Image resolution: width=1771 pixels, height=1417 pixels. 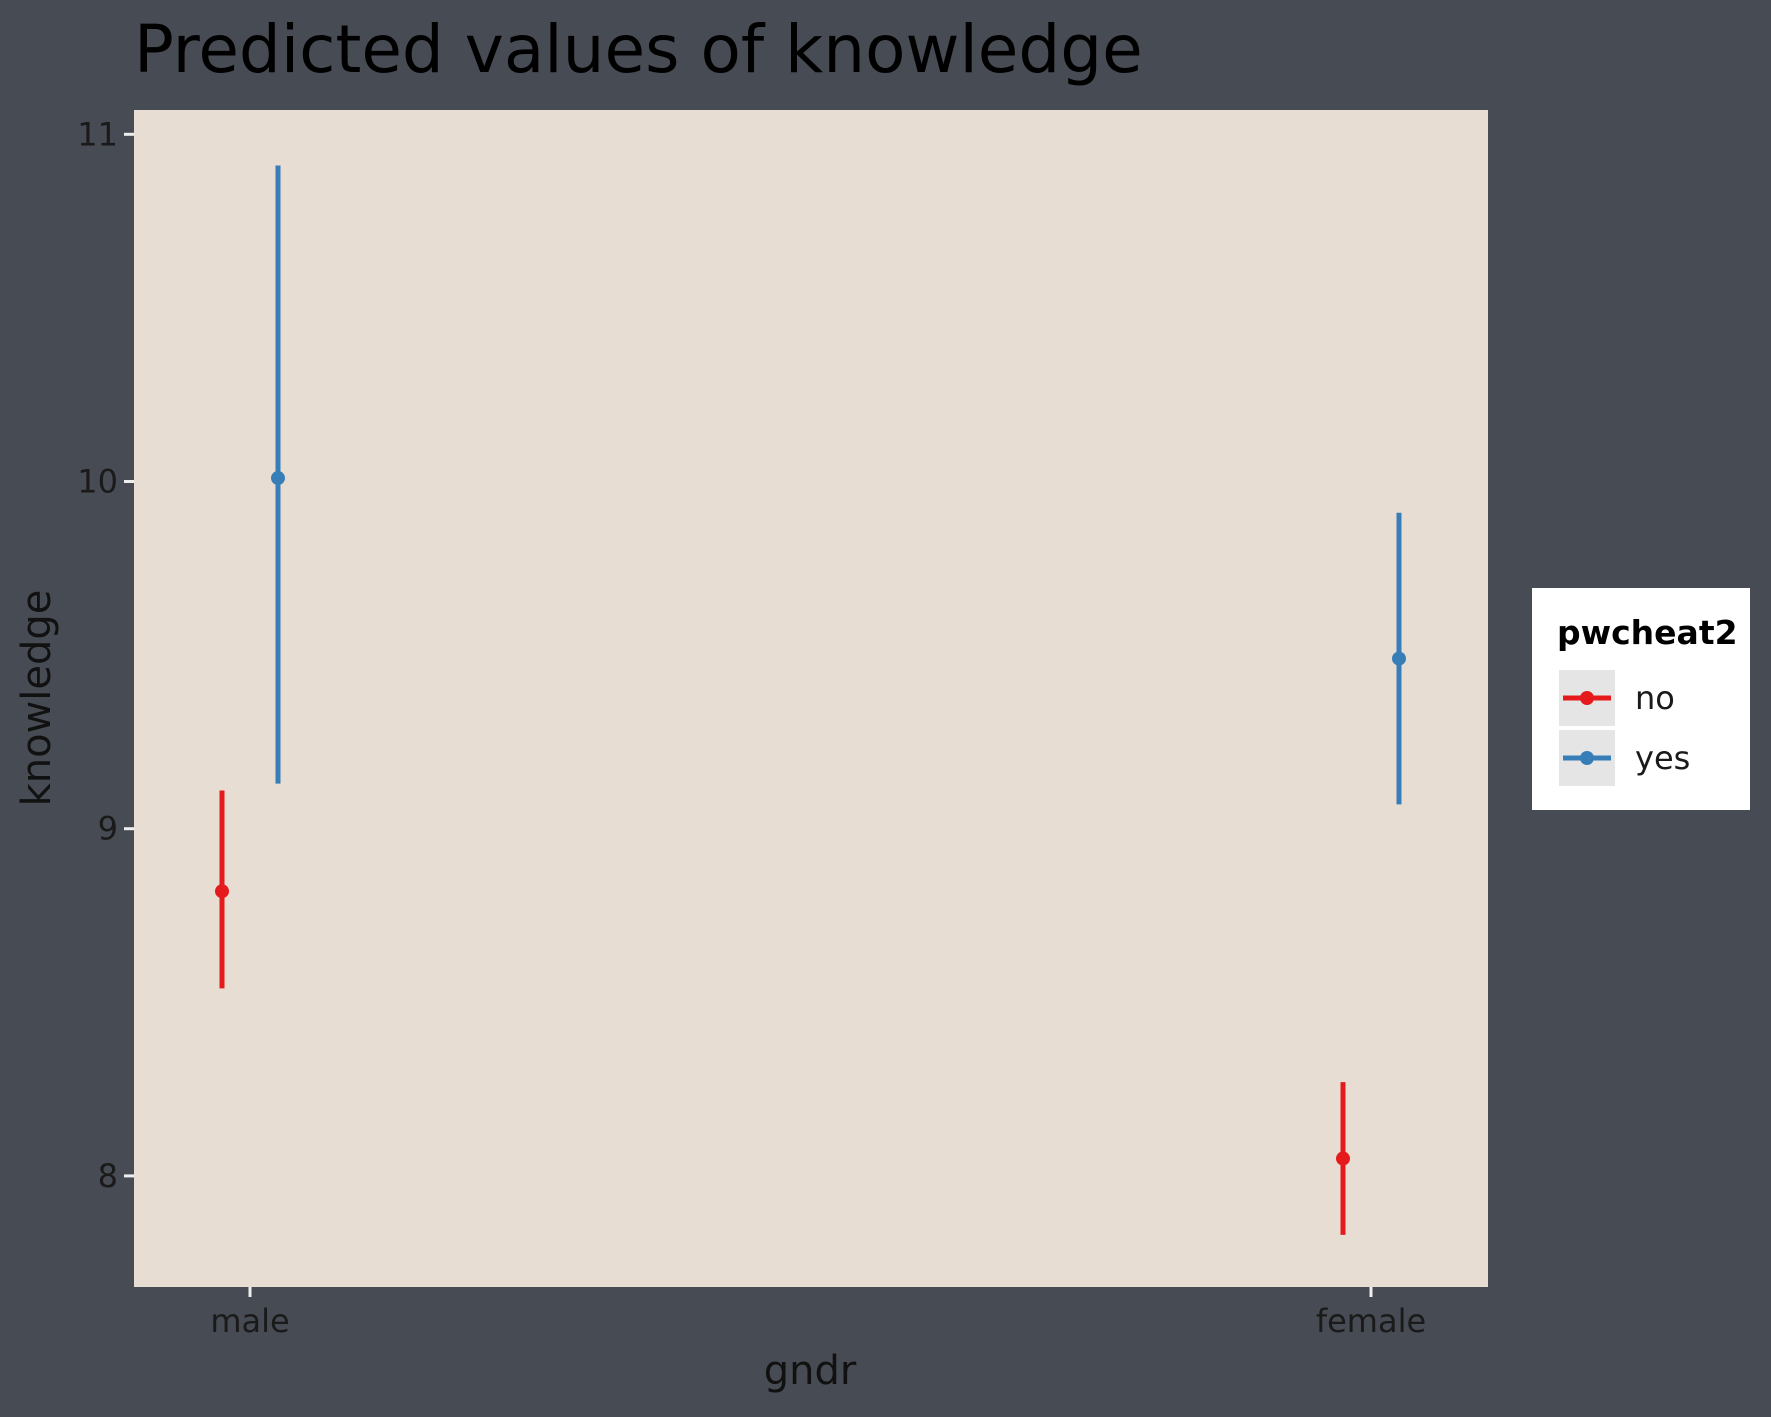 I want to click on y-tick-label: 11, so click(x=97, y=134).